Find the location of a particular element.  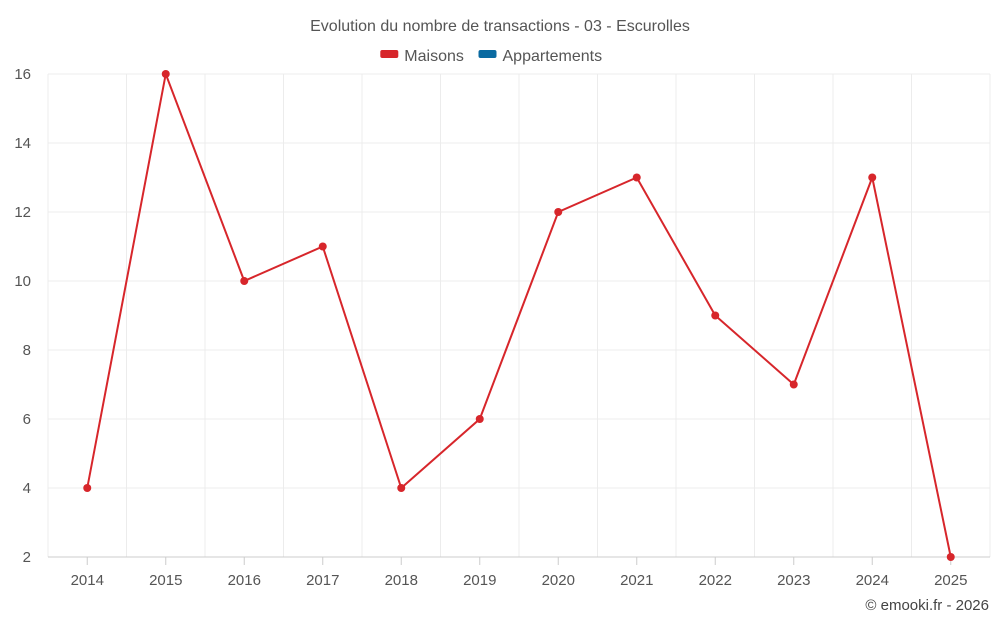

credit: © emooki.fr - 2026 is located at coordinates (927, 605).